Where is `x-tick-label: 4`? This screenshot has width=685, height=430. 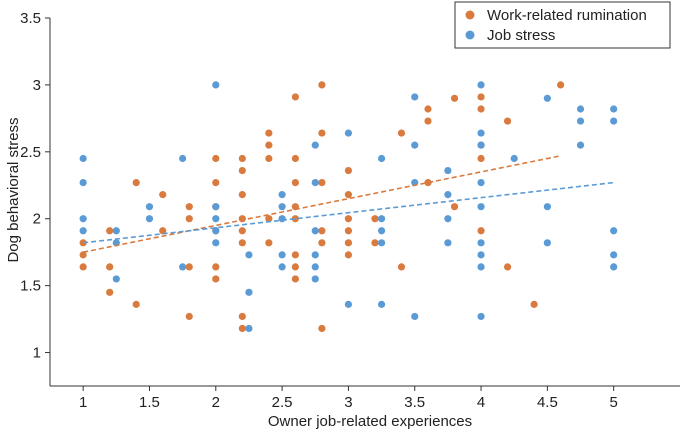 x-tick-label: 4 is located at coordinates (481, 402).